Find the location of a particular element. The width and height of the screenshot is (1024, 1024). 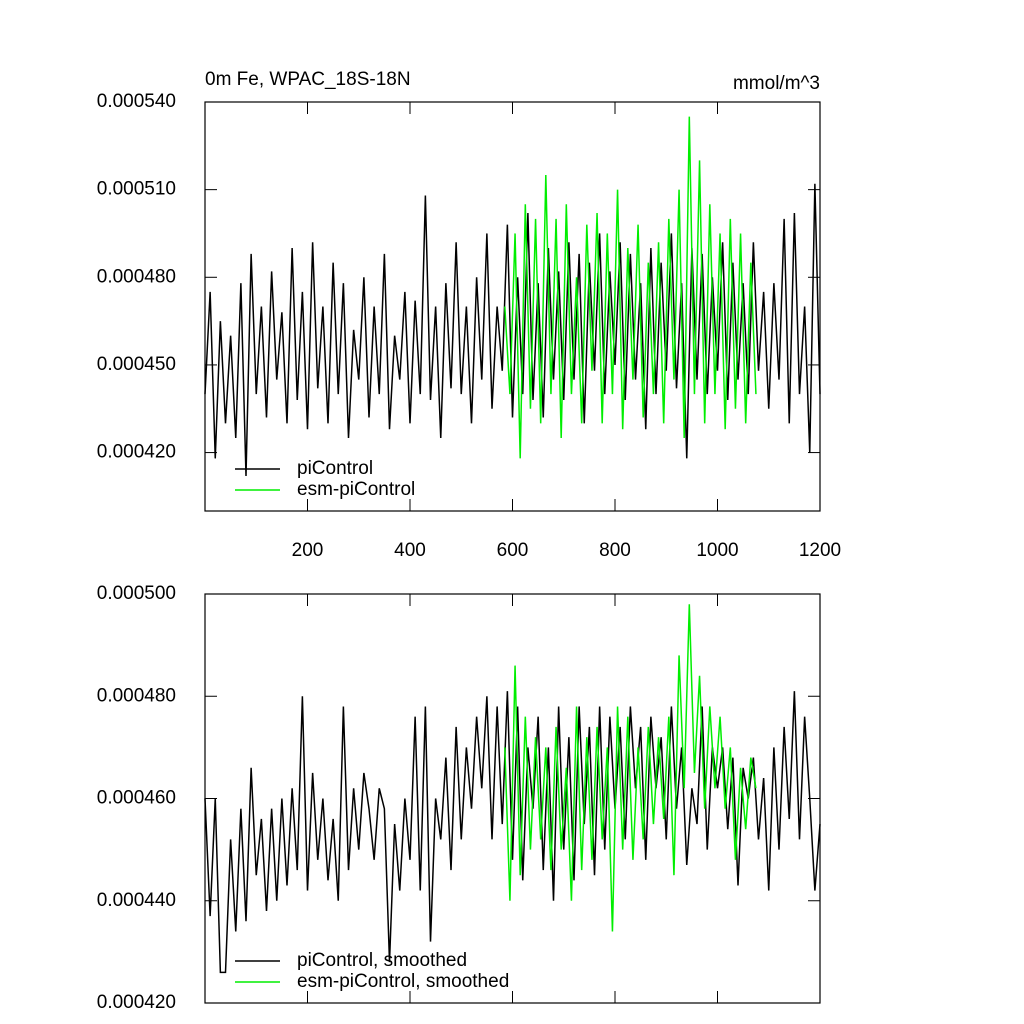

y-tick-label: 0.000460 is located at coordinates (136, 798).